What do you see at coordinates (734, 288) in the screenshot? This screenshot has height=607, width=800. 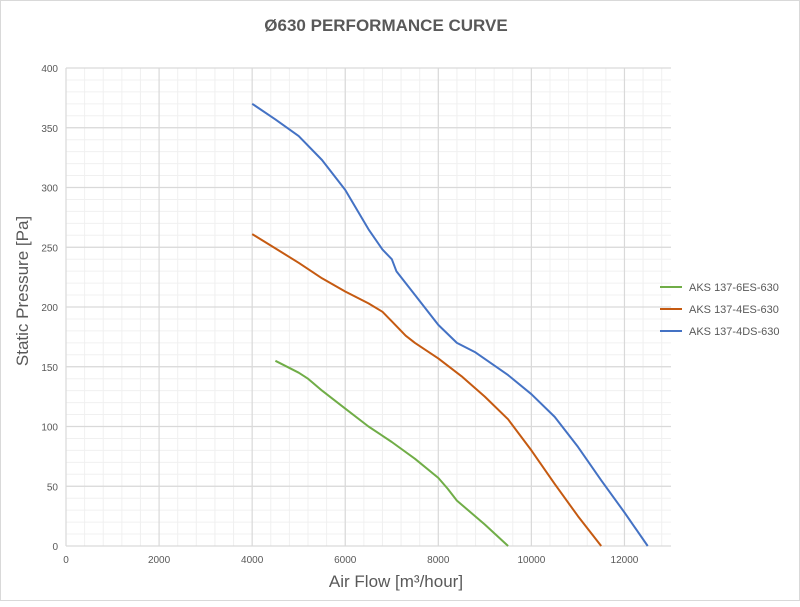 I see `legend-label: AKS 137-6ES-630` at bounding box center [734, 288].